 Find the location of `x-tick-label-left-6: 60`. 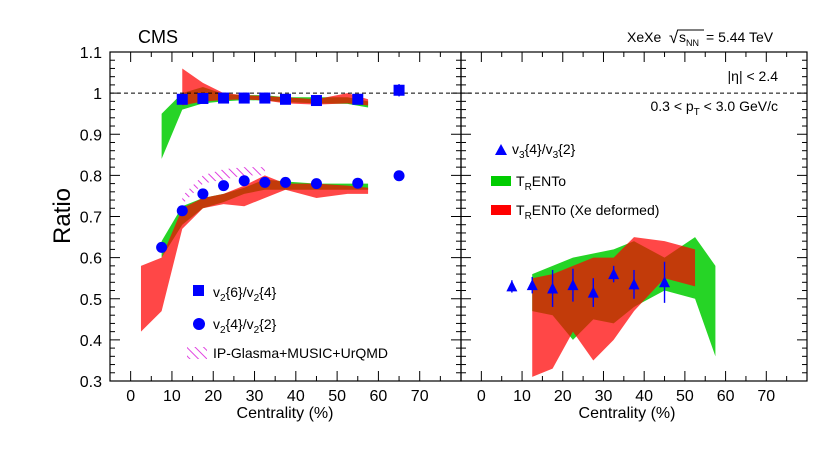

x-tick-label-left-6: 60 is located at coordinates (379, 396).